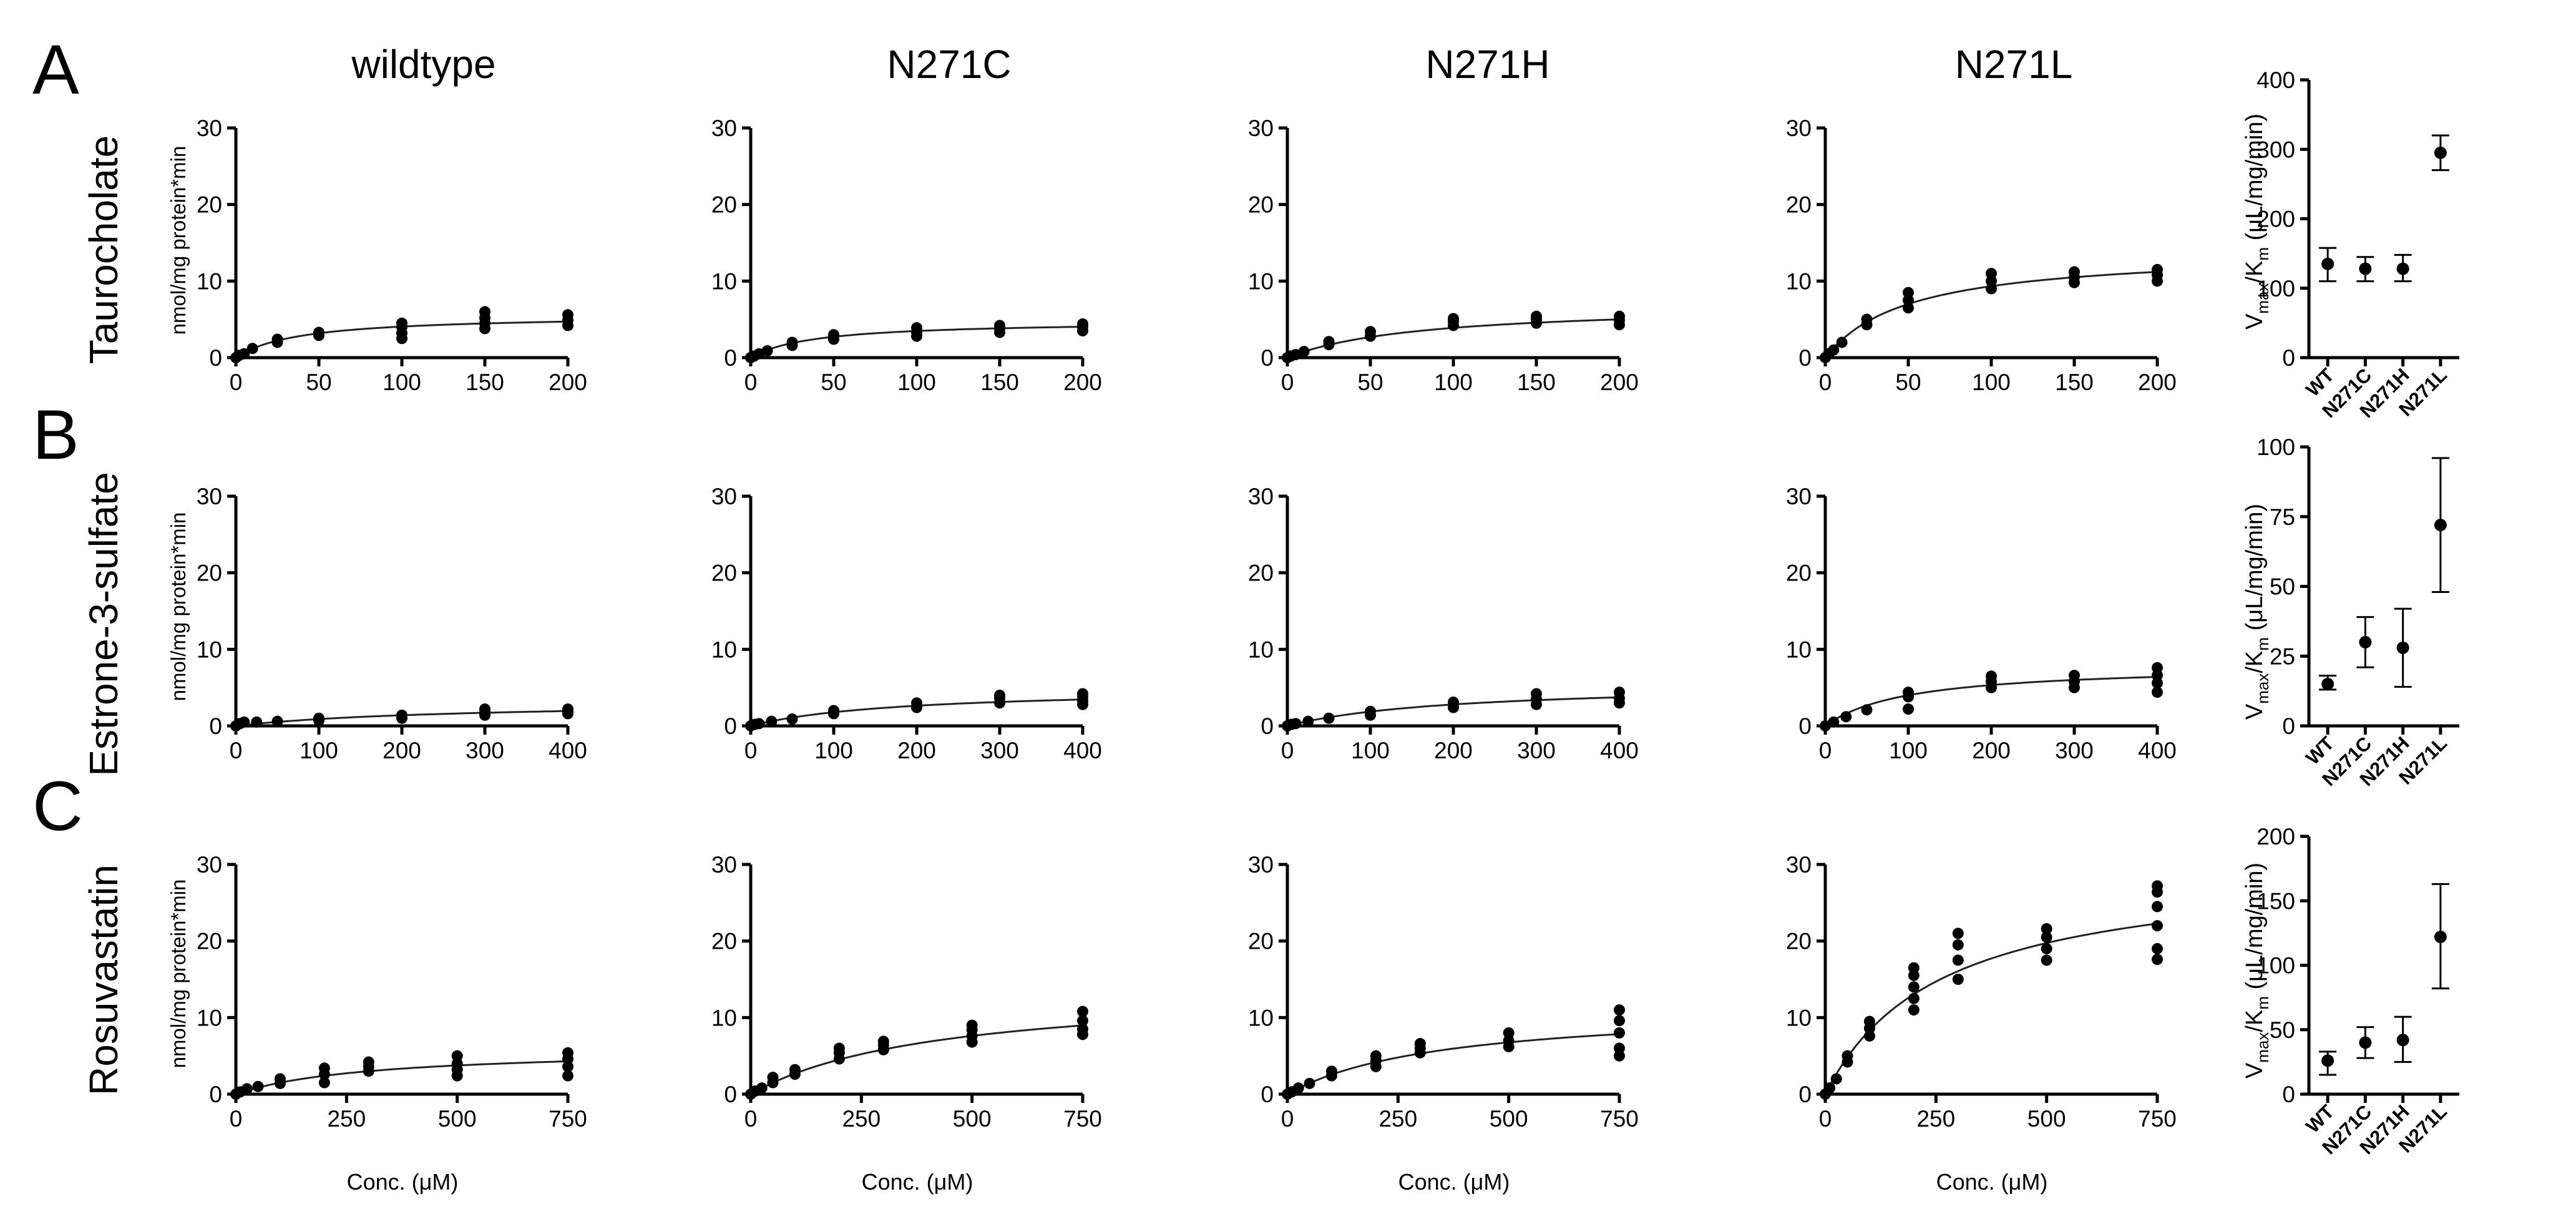  What do you see at coordinates (1991, 382) in the screenshot?
I see `x-tick-label-taurocholate-n271l: 100` at bounding box center [1991, 382].